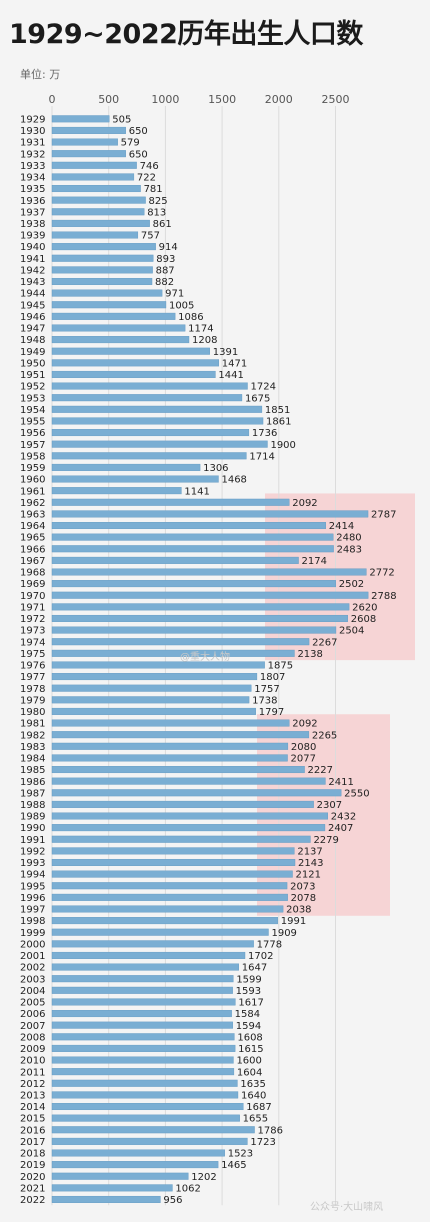 The width and height of the screenshot is (430, 1222). Describe the element at coordinates (253, 1095) in the screenshot. I see `data-label: 1640` at that location.